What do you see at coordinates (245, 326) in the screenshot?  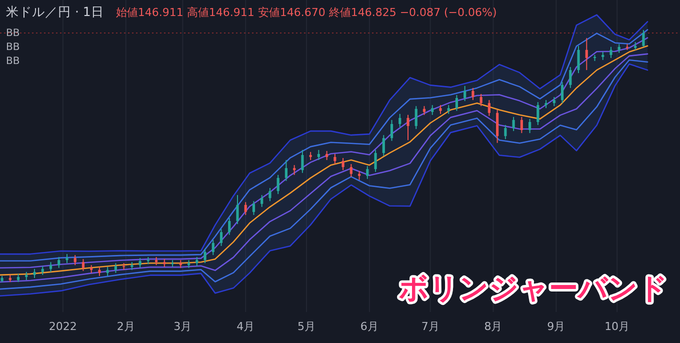 I see `x-tick-label: 4月` at bounding box center [245, 326].